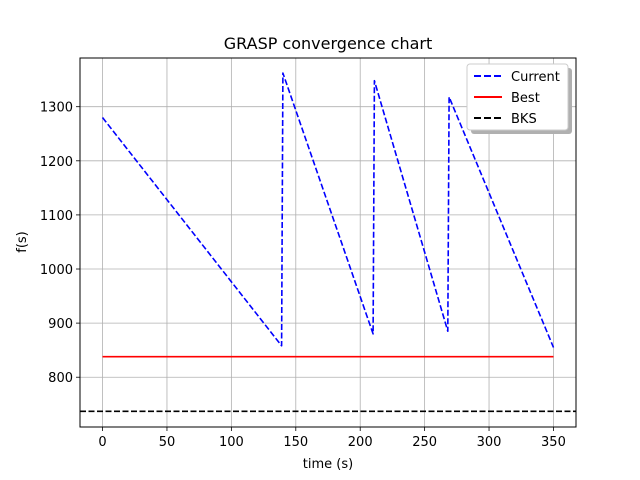 The image size is (640, 480). I want to click on y-tick-label: 800, so click(60, 378).